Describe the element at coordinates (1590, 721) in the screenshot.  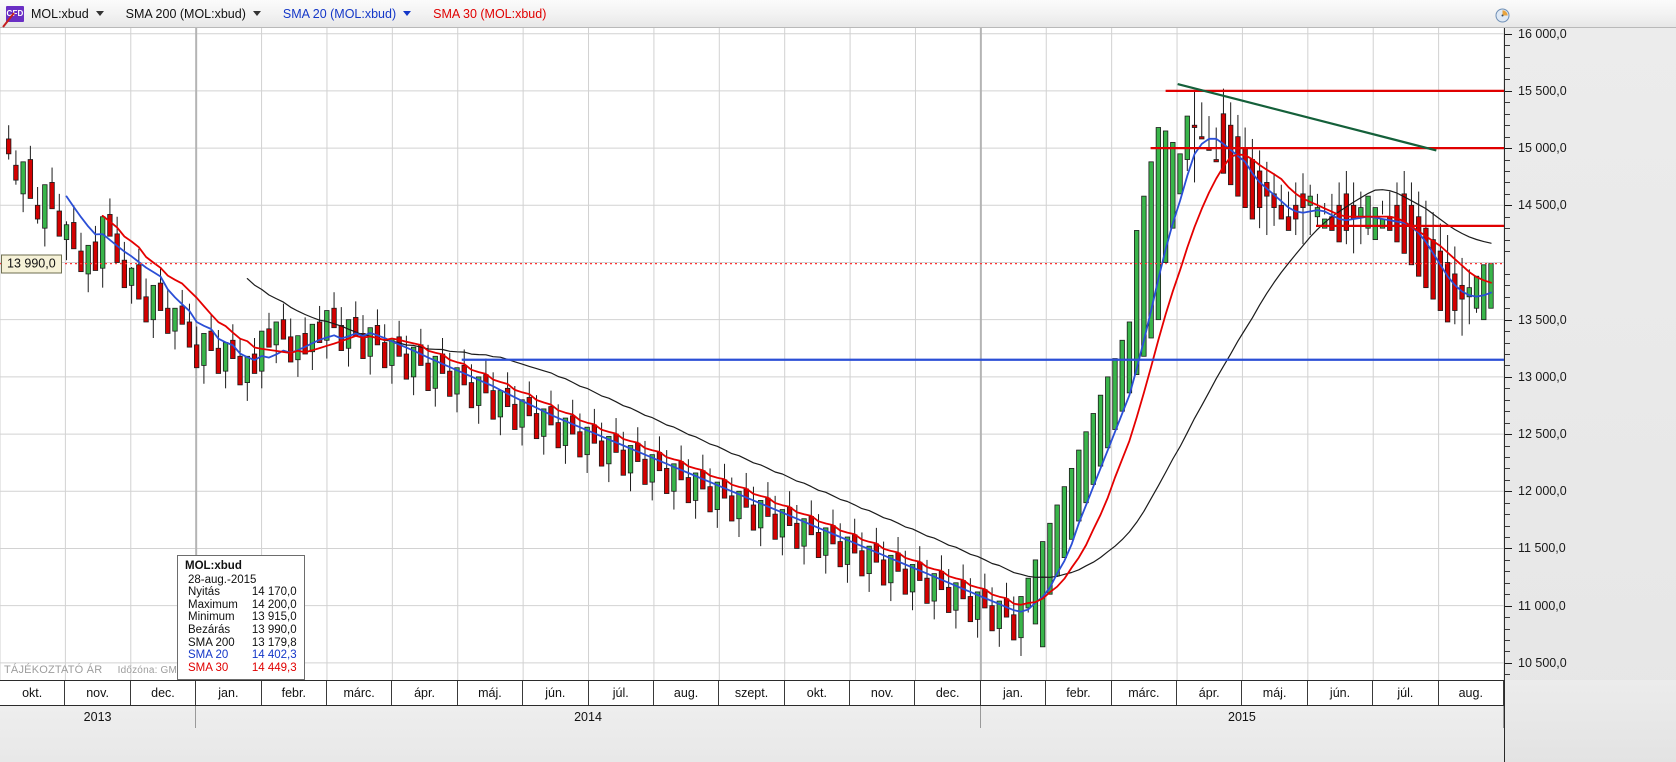
I see `axis-corner` at that location.